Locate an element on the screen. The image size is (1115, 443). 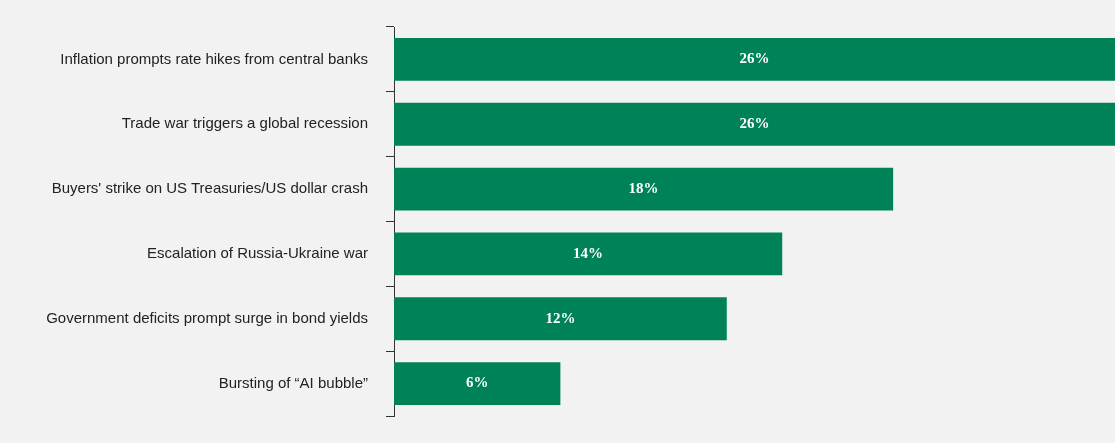
data-label: 12% is located at coordinates (560, 317).